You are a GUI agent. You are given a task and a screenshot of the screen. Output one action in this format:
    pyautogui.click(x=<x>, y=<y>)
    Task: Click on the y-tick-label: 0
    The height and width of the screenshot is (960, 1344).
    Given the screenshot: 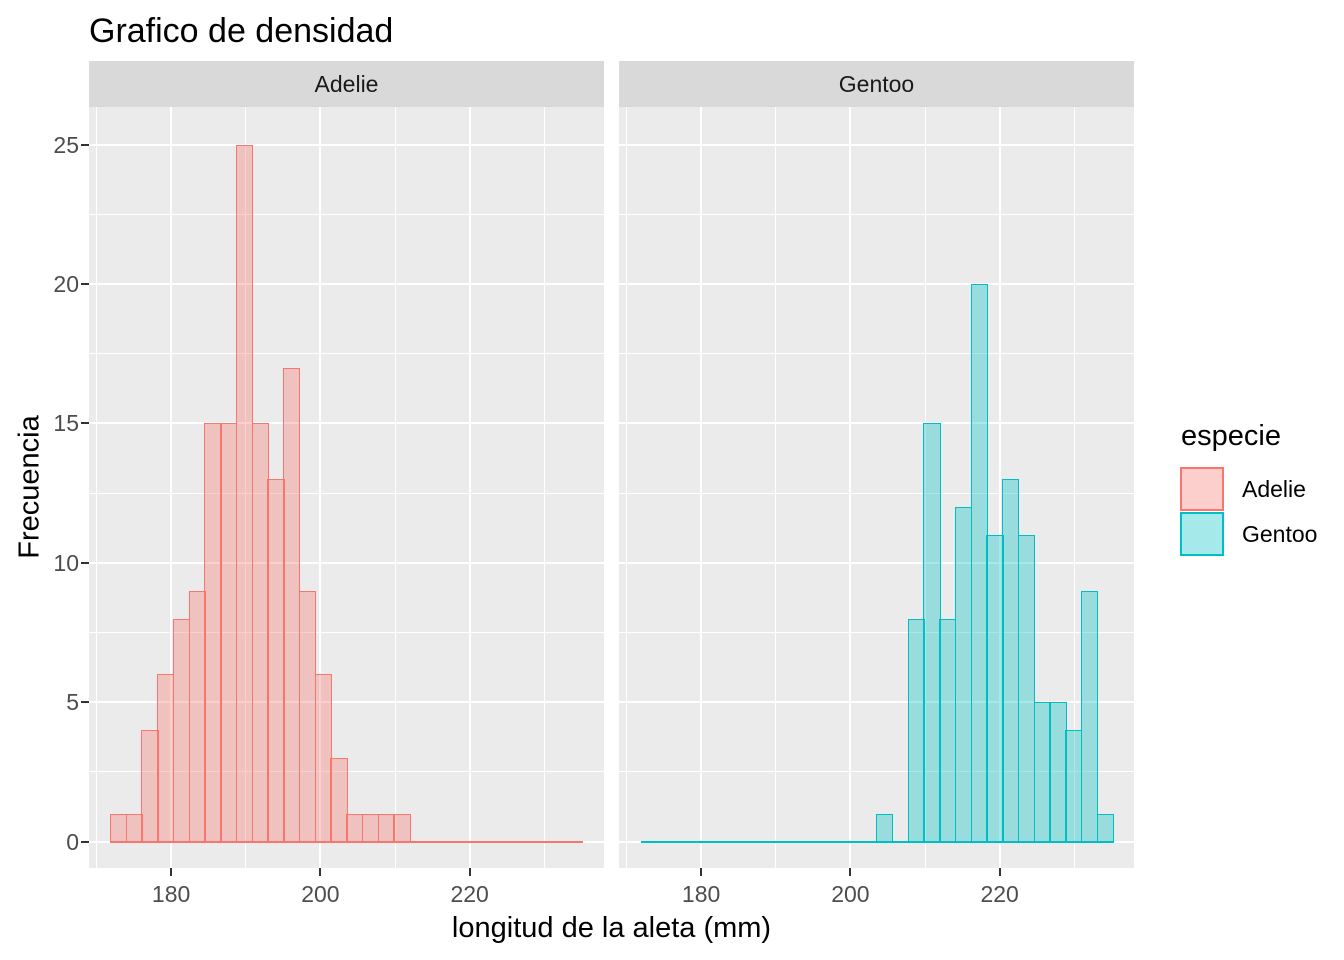 What is the action you would take?
    pyautogui.click(x=72, y=841)
    